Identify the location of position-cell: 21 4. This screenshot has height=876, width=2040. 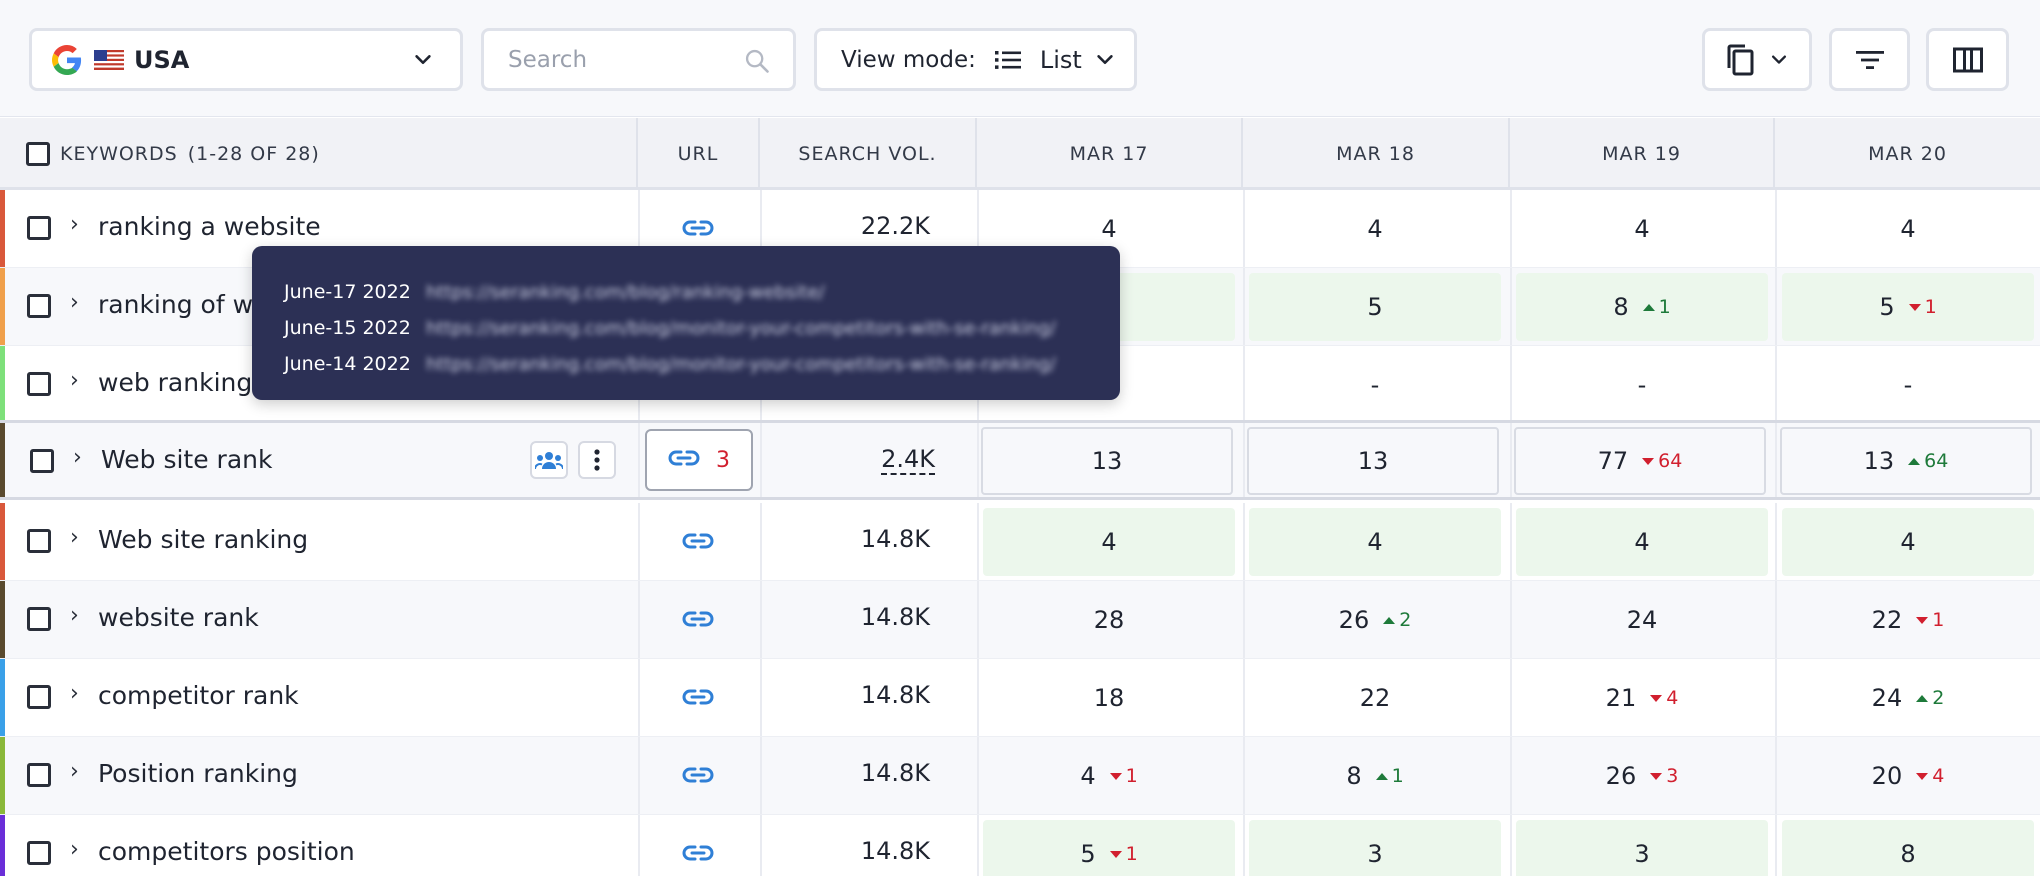
(1642, 698).